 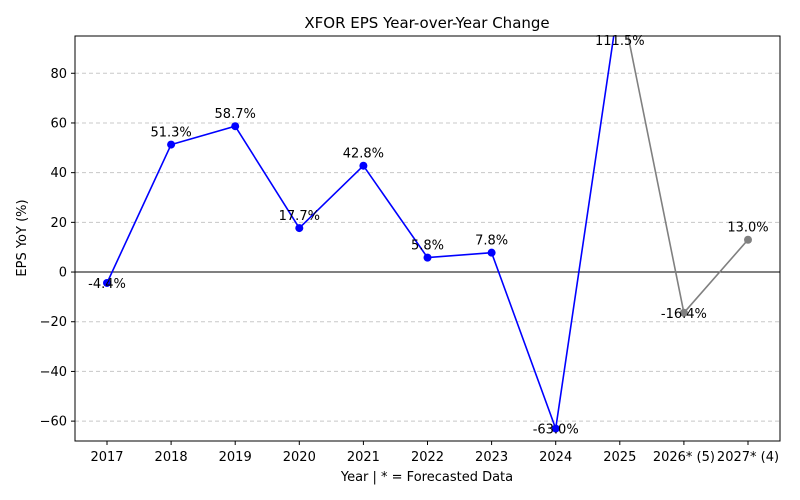 What do you see at coordinates (58, 173) in the screenshot?
I see `y-tick-label: 40` at bounding box center [58, 173].